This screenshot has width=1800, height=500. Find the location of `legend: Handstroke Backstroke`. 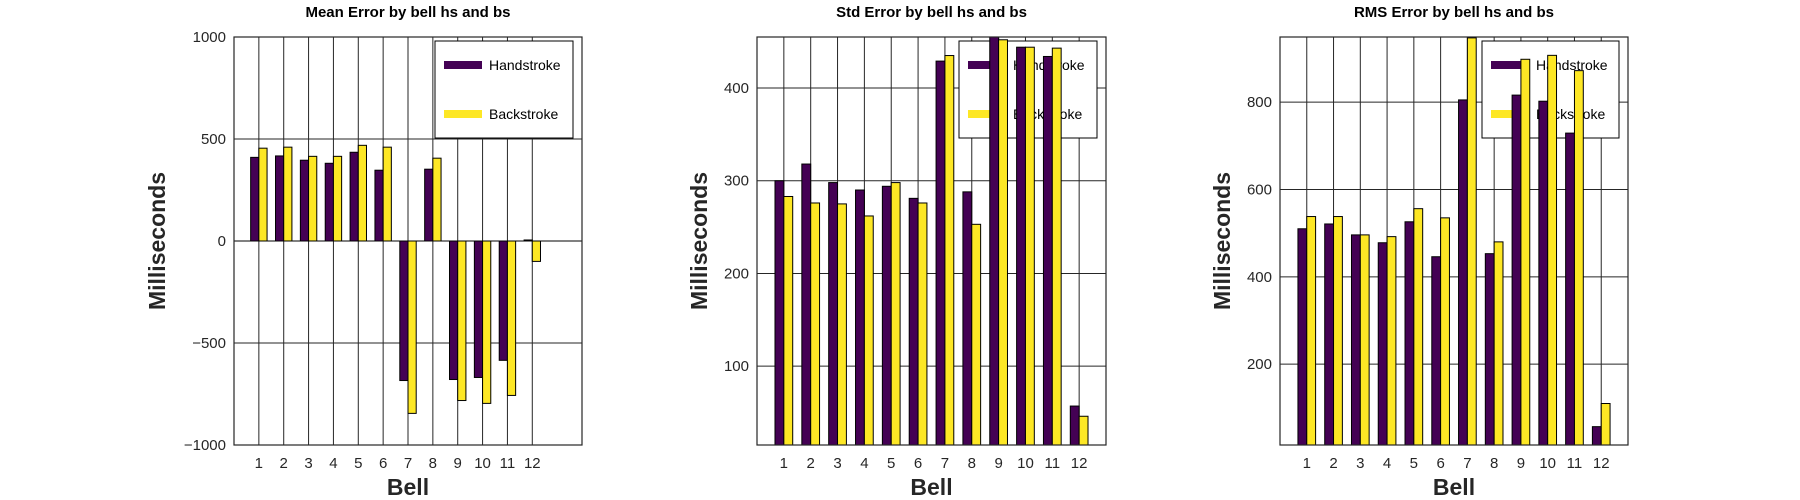

legend: Handstroke Backstroke is located at coordinates (504, 89).